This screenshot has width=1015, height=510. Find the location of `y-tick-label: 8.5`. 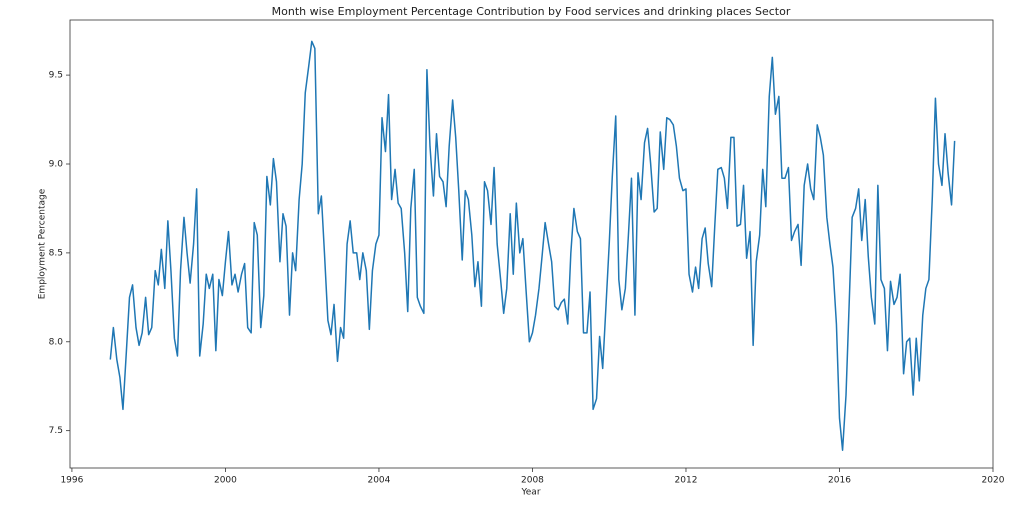

y-tick-label: 8.5 is located at coordinates (56, 253).